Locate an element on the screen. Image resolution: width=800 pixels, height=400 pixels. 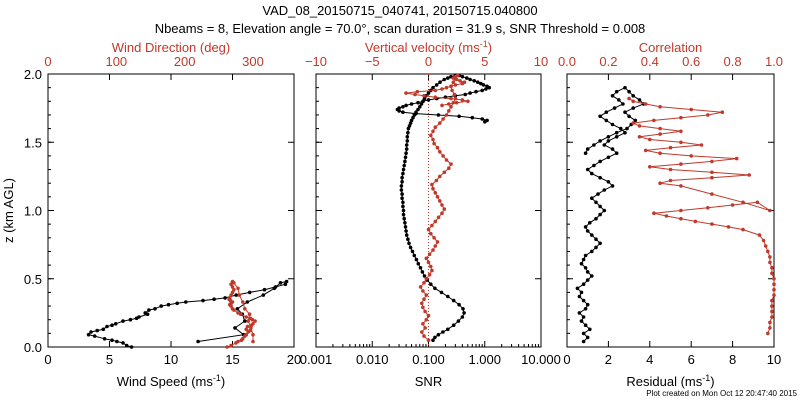
bottom-tick-label: 6 is located at coordinates (691, 359).